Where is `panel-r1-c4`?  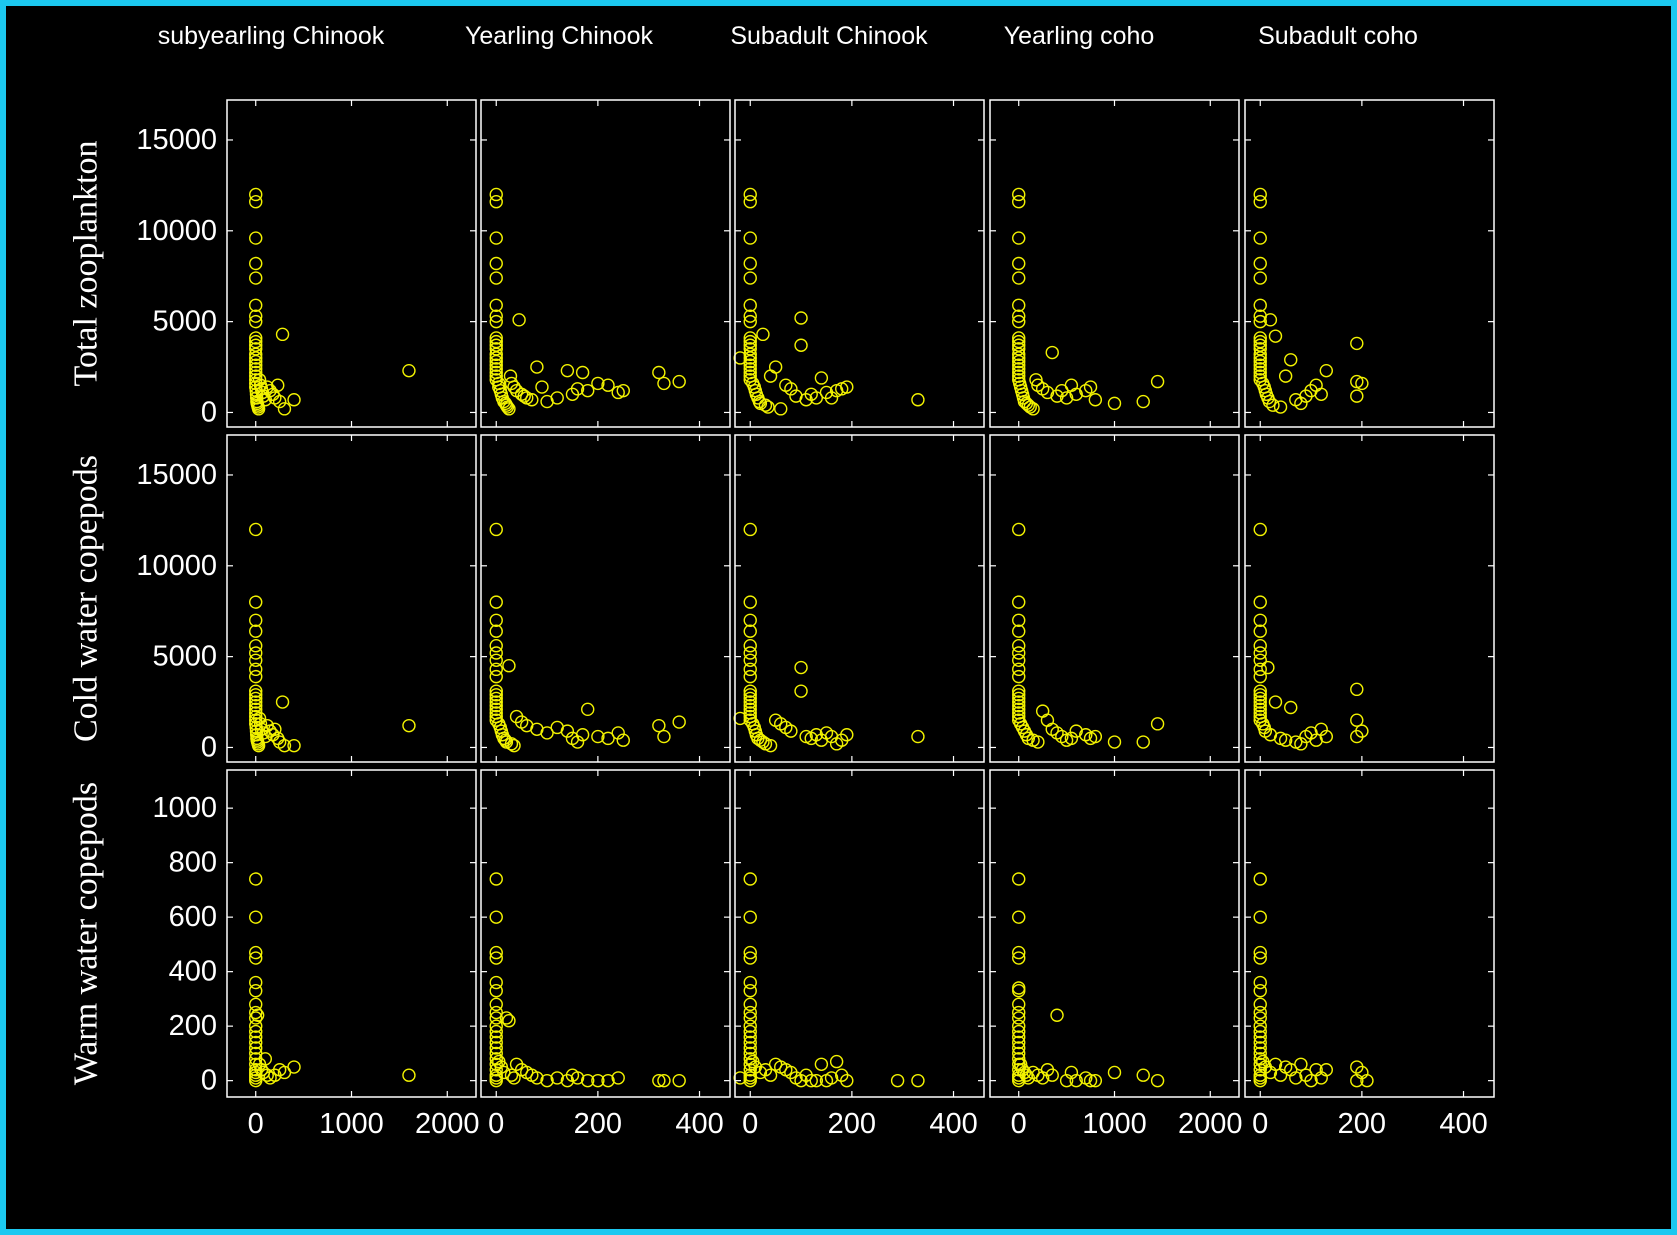 panel-r1-c4 is located at coordinates (1114, 263).